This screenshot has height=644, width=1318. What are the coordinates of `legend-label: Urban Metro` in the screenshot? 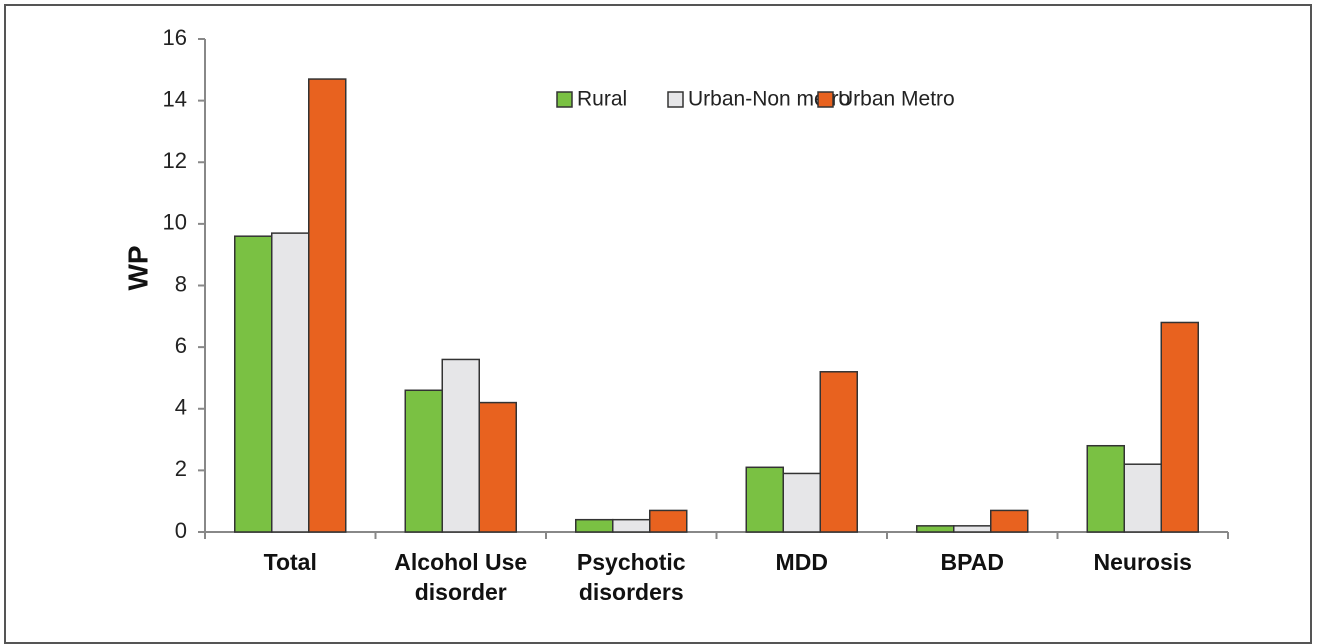 It's located at (896, 99).